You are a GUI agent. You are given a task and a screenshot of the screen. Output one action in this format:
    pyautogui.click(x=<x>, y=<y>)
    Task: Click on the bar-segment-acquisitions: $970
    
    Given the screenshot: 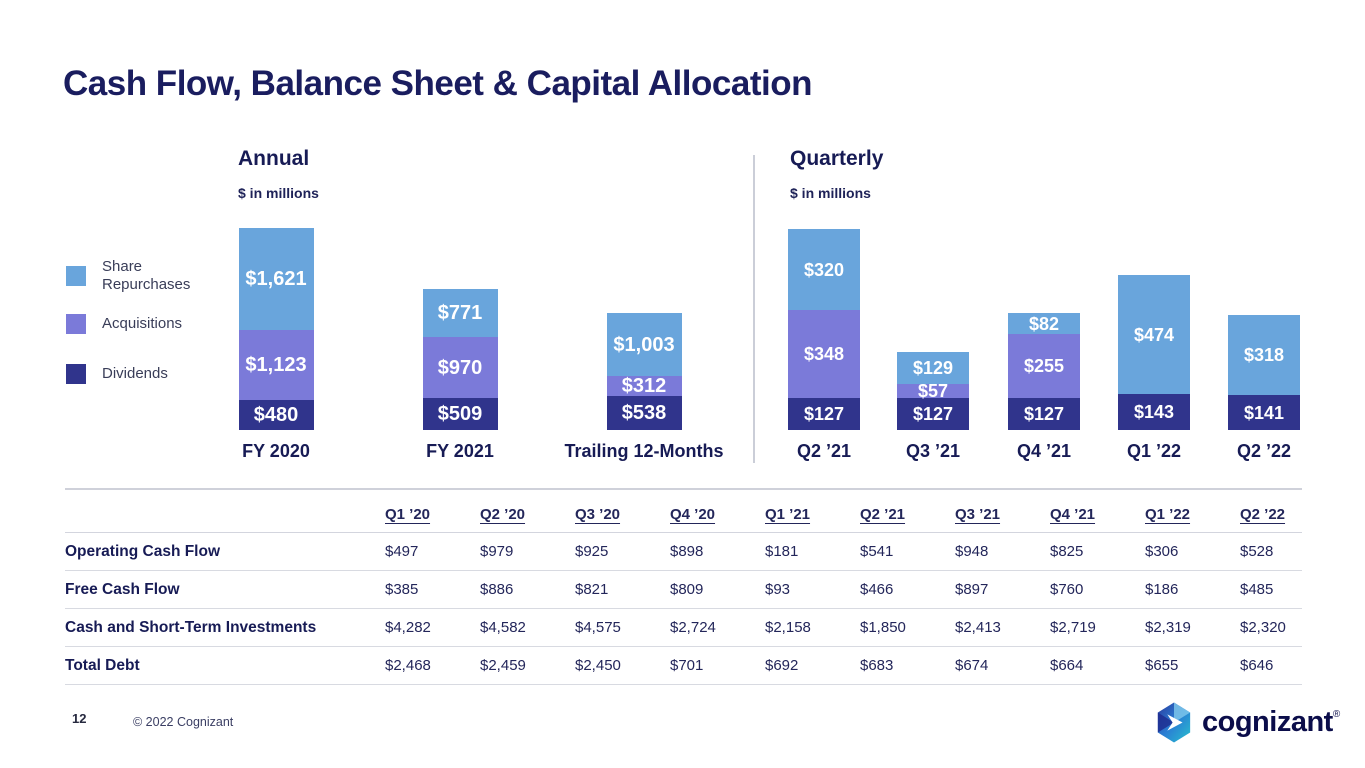 What is the action you would take?
    pyautogui.click(x=460, y=367)
    